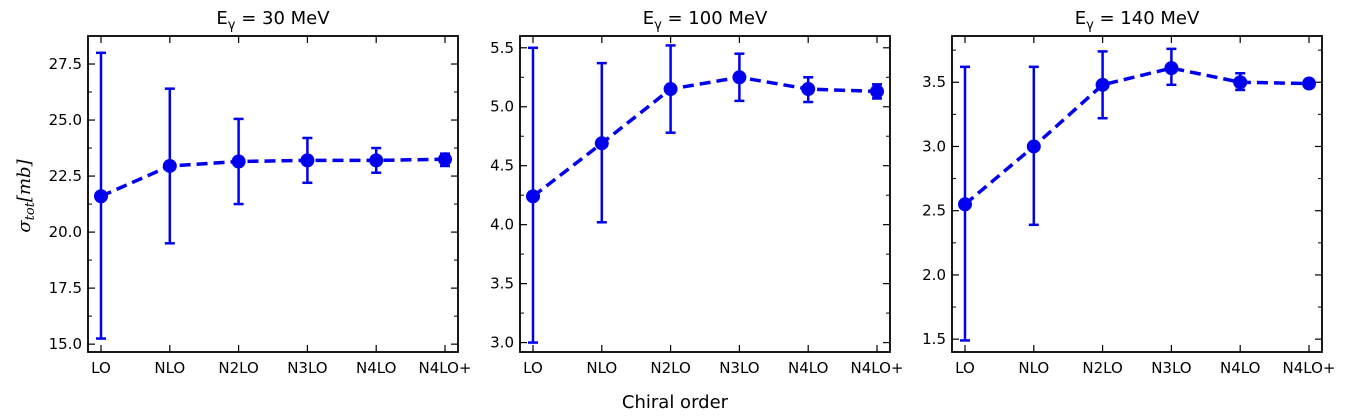 The image size is (1350, 420). I want to click on y-axis-label-subscript: tot, so click(30, 210).